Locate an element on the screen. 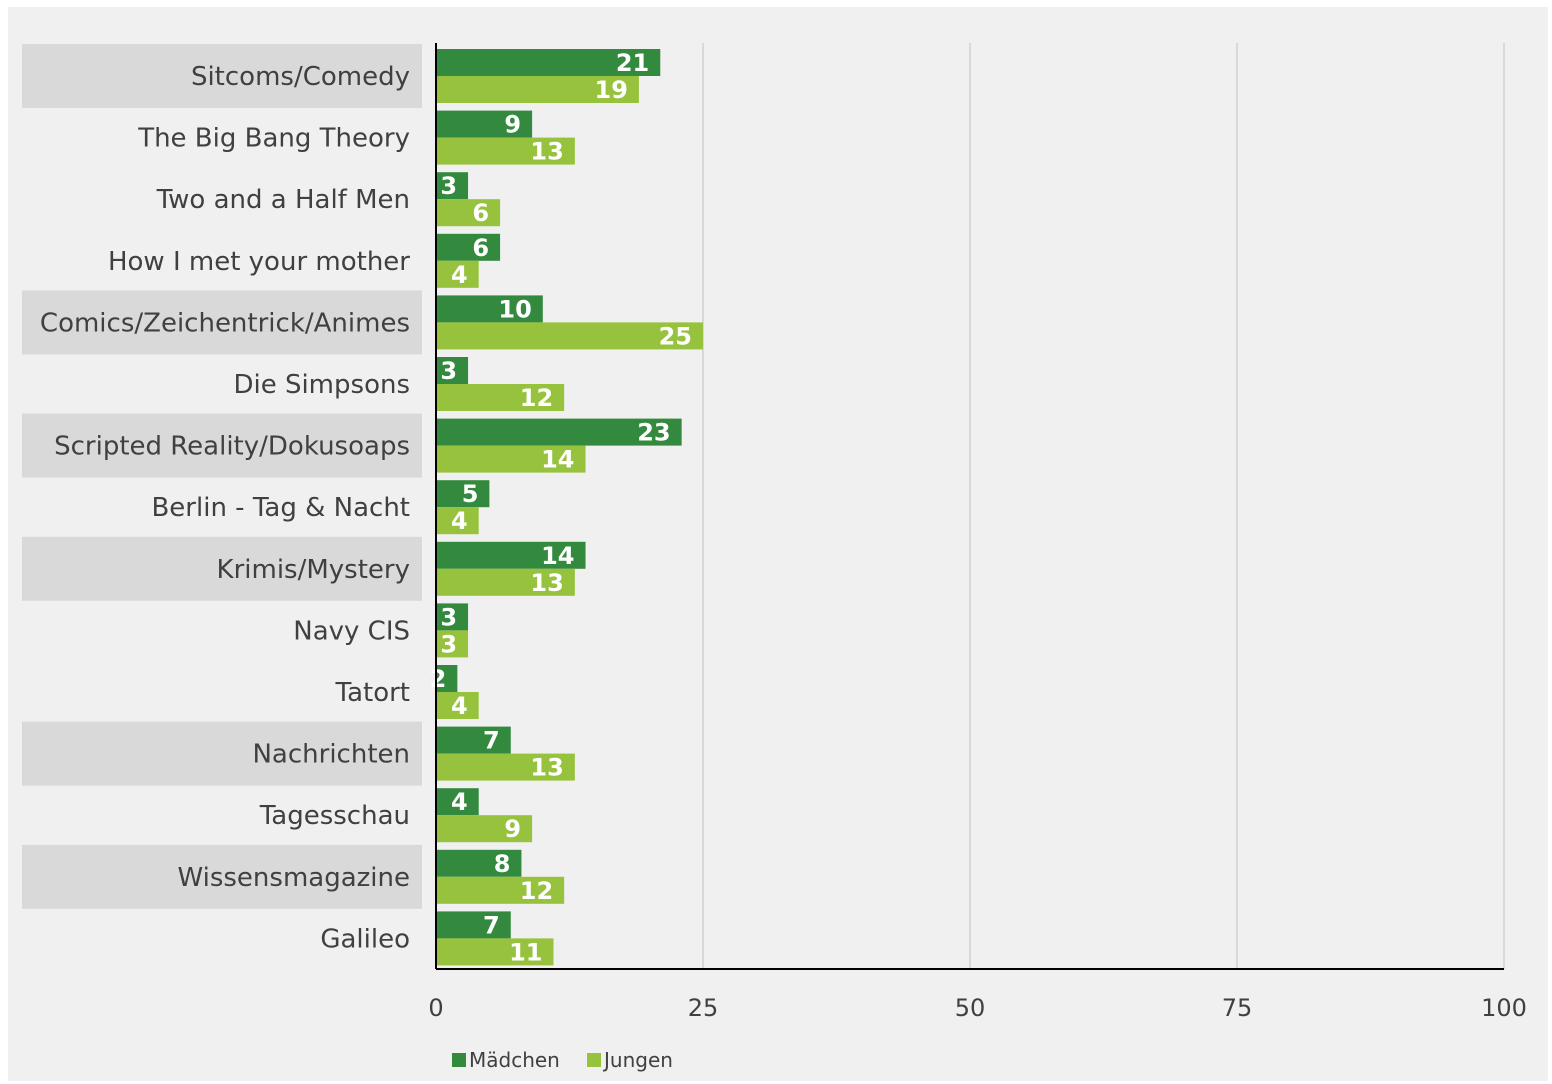  bar-jungen-tatort is located at coordinates (457, 705).